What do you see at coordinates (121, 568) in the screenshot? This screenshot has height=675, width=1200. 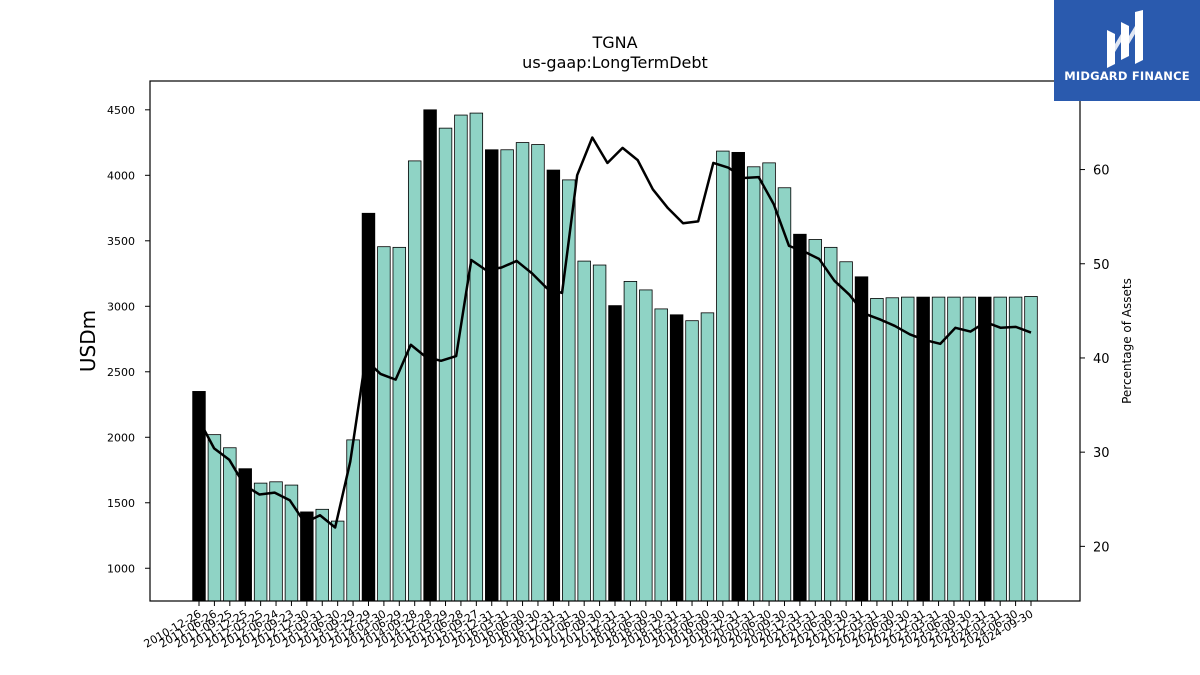 I see `y-tick-label: 1000` at bounding box center [121, 568].